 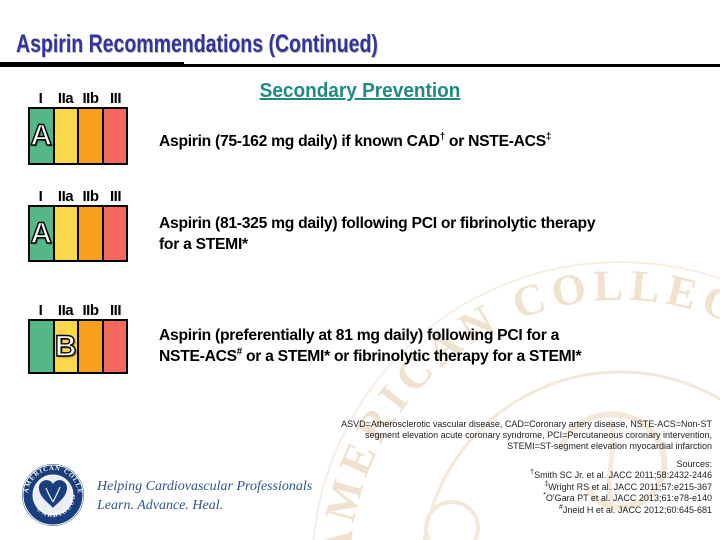 I want to click on section-heading: Secondary Prevention, so click(x=360, y=91).